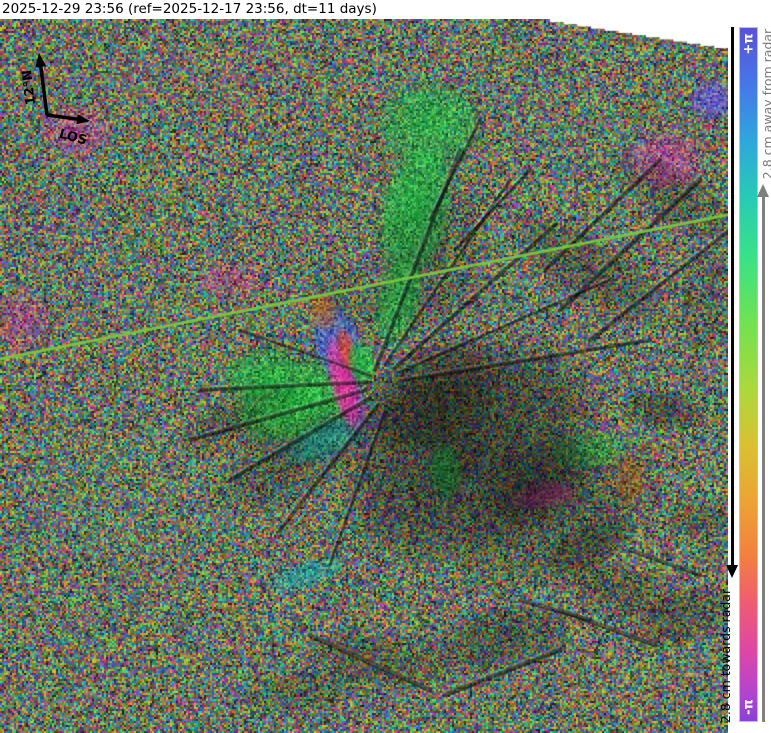  What do you see at coordinates (41, 60) in the screenshot?
I see `north-arrow-icon` at bounding box center [41, 60].